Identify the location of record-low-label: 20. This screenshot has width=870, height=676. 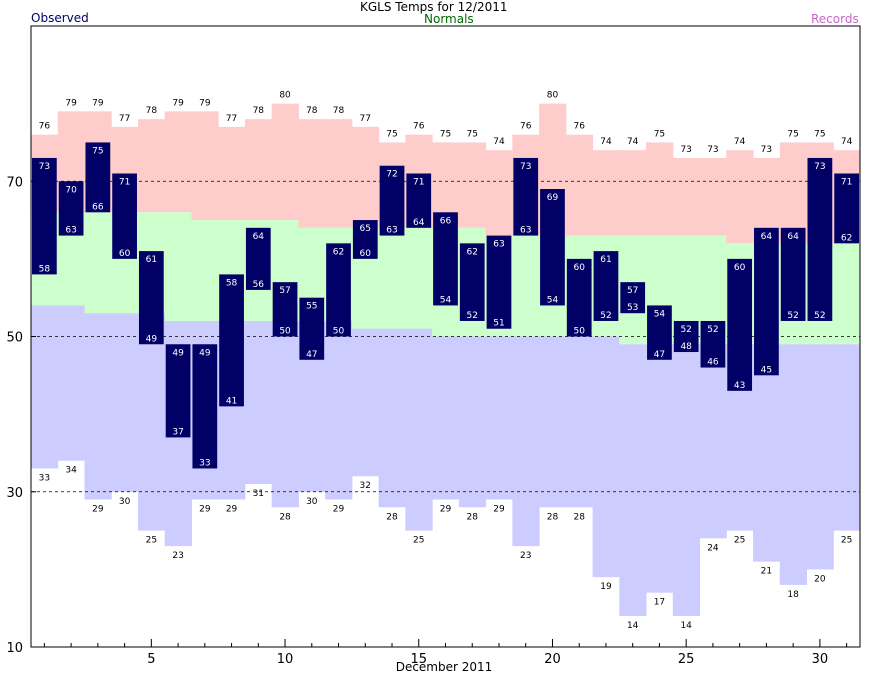
(820, 579).